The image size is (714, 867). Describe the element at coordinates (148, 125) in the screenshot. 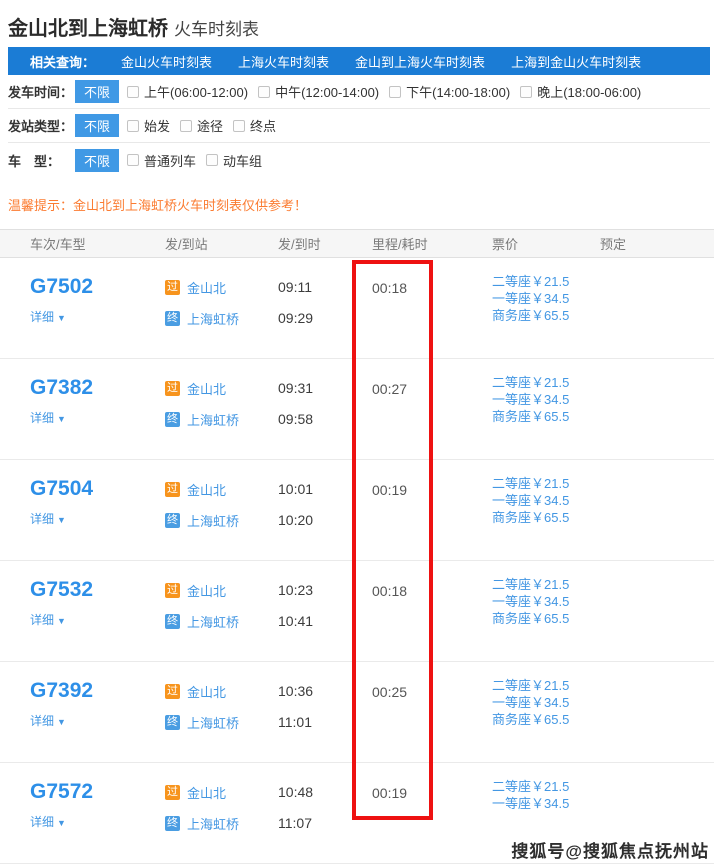

I see `filter-checkbox-option: 始发` at that location.